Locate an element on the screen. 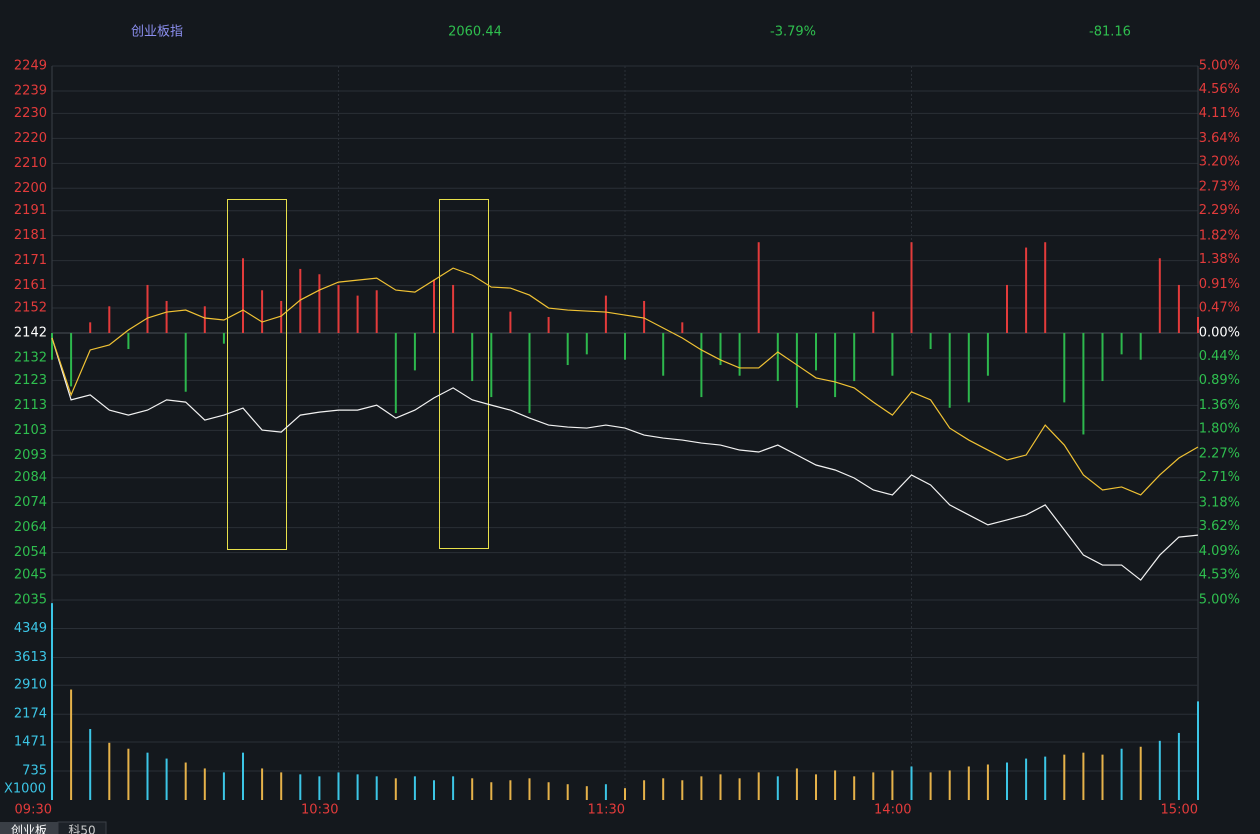 This screenshot has height=834, width=1260. y2-tick-label: 1.38% is located at coordinates (1219, 259).